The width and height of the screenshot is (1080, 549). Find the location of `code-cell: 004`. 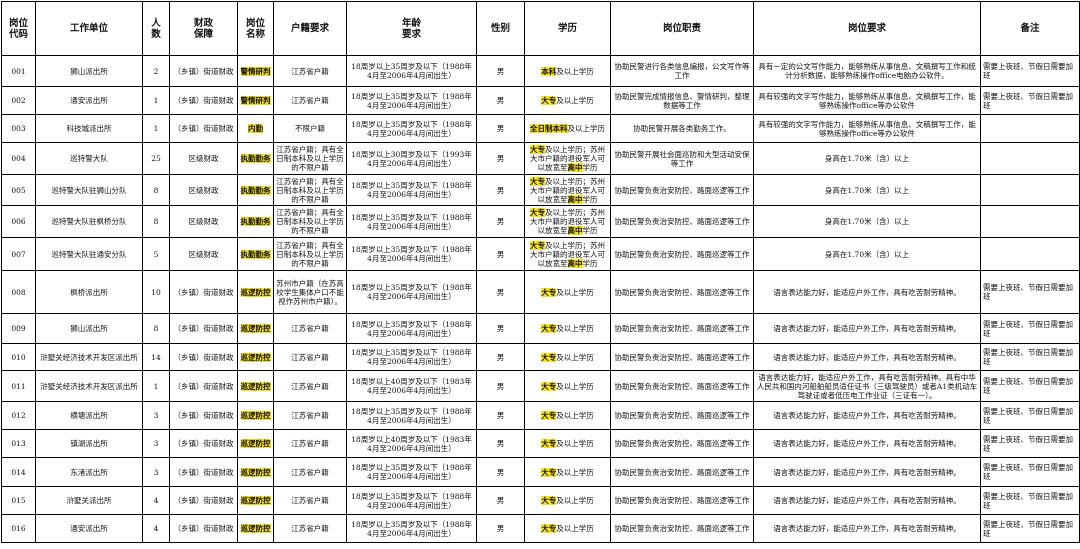

code-cell: 004 is located at coordinates (18, 158).